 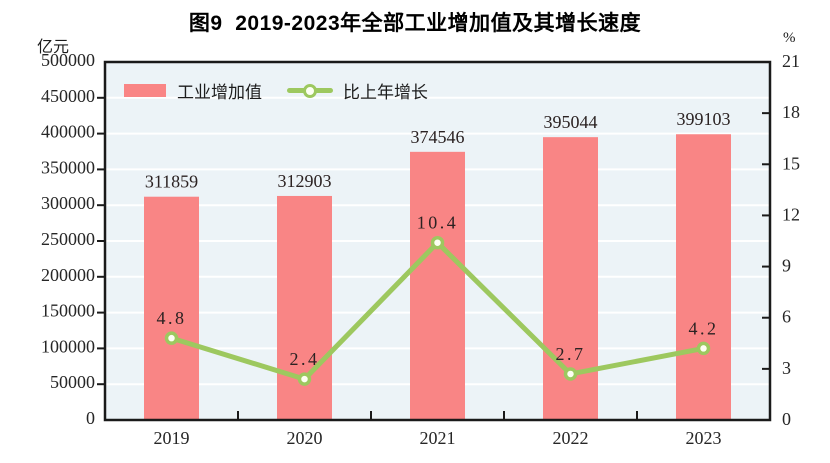 What do you see at coordinates (571, 354) in the screenshot?
I see `line-value-label: 2.7` at bounding box center [571, 354].